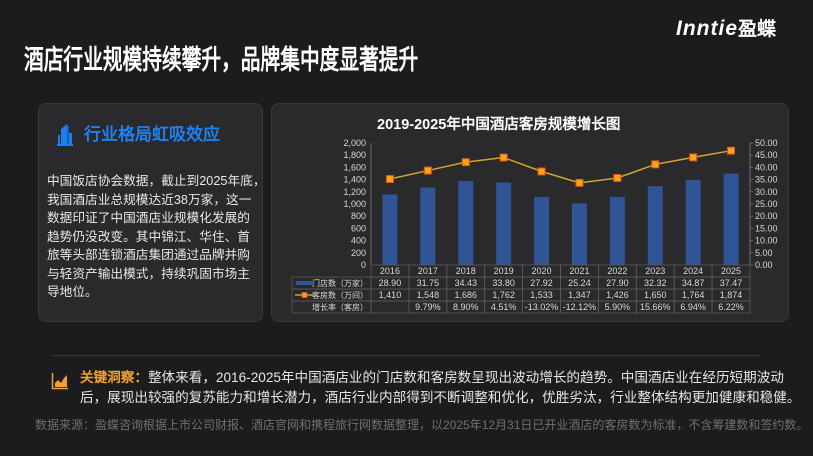 This screenshot has width=813, height=456. I want to click on line-series, so click(560, 166).